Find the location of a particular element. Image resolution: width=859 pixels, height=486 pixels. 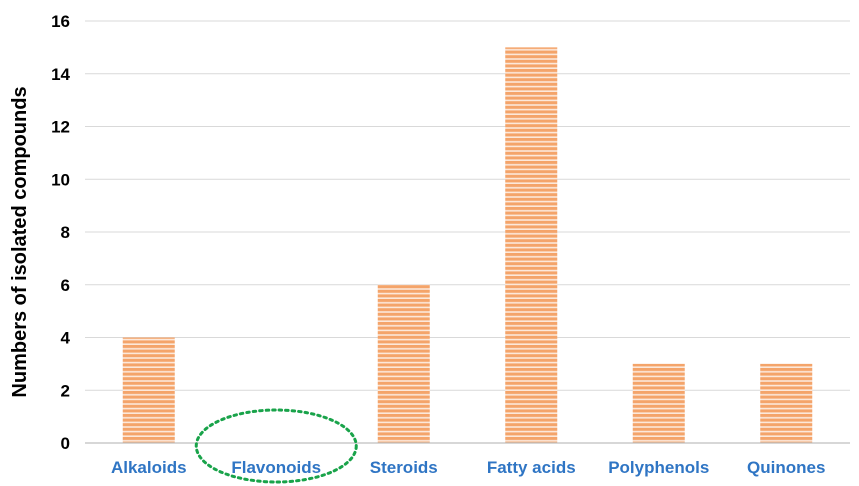

y-tick-label: 0 is located at coordinates (65, 443).